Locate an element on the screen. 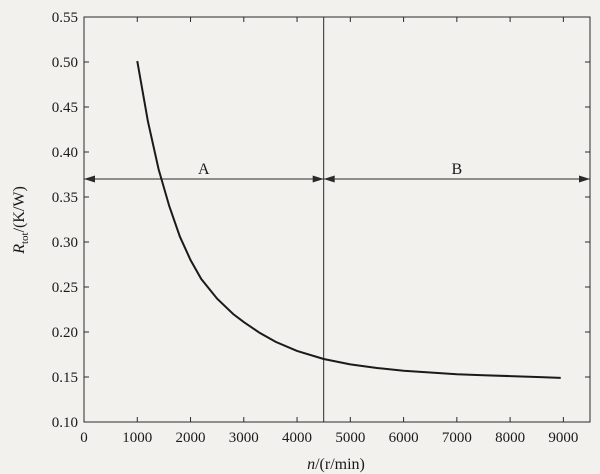  y-axis-label-var: R is located at coordinates (19, 249).